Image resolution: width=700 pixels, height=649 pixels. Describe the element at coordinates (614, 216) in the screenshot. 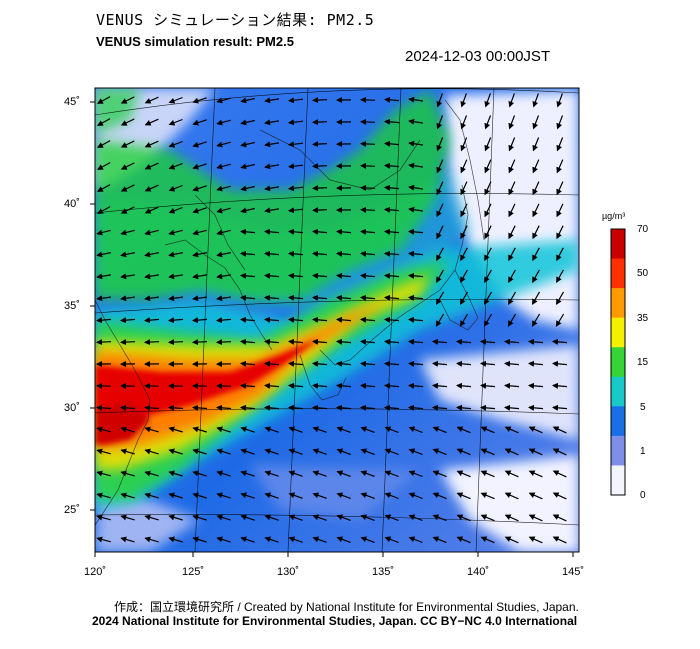

I see `colorbar-unit: µg/m³` at that location.